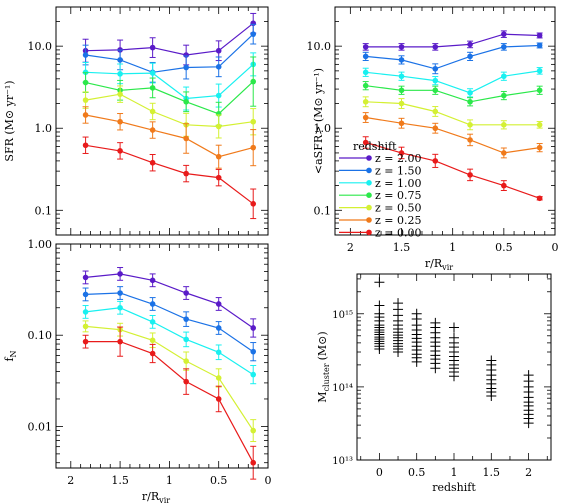 The height and width of the screenshot is (504, 567). Describe the element at coordinates (318, 121) in the screenshot. I see `asfr-y-axis-label-main: <aSFR> (M⊙ yr⁻¹)` at that location.